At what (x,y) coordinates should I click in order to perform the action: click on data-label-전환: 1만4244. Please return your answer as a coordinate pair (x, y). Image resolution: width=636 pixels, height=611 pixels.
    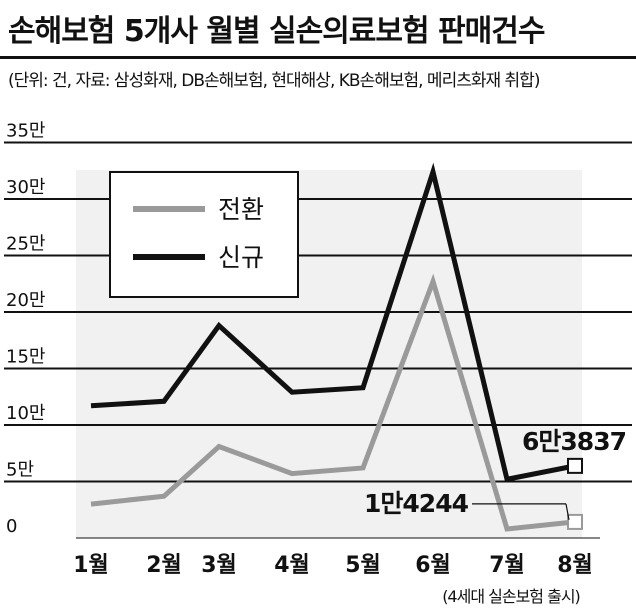
    Looking at the image, I should click on (416, 503).